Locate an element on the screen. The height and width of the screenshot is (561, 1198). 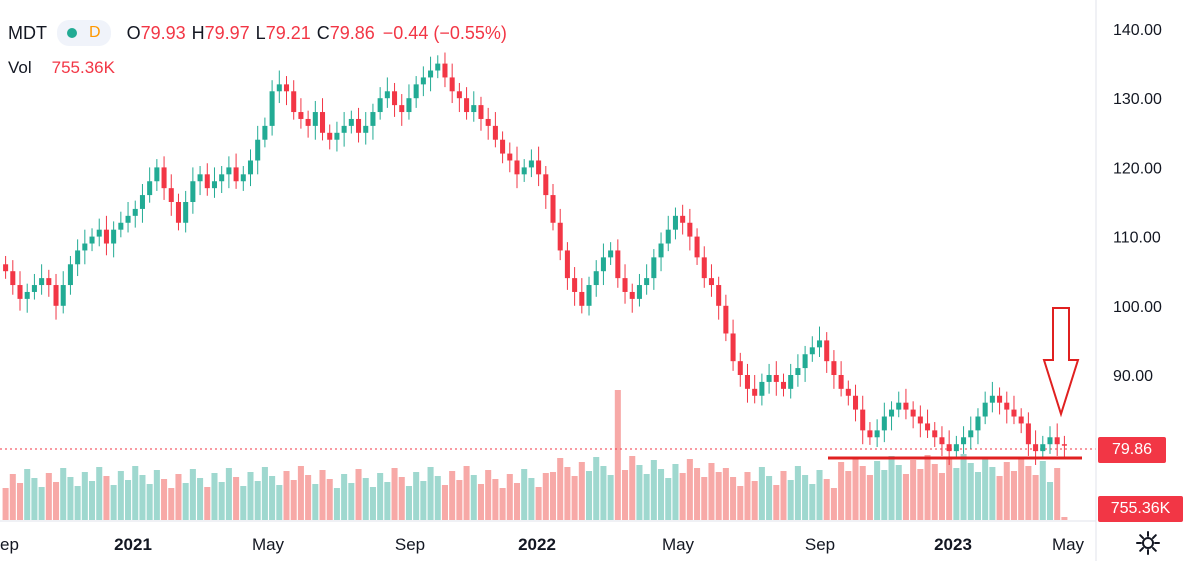
symbol-label: MDT is located at coordinates (27, 32).